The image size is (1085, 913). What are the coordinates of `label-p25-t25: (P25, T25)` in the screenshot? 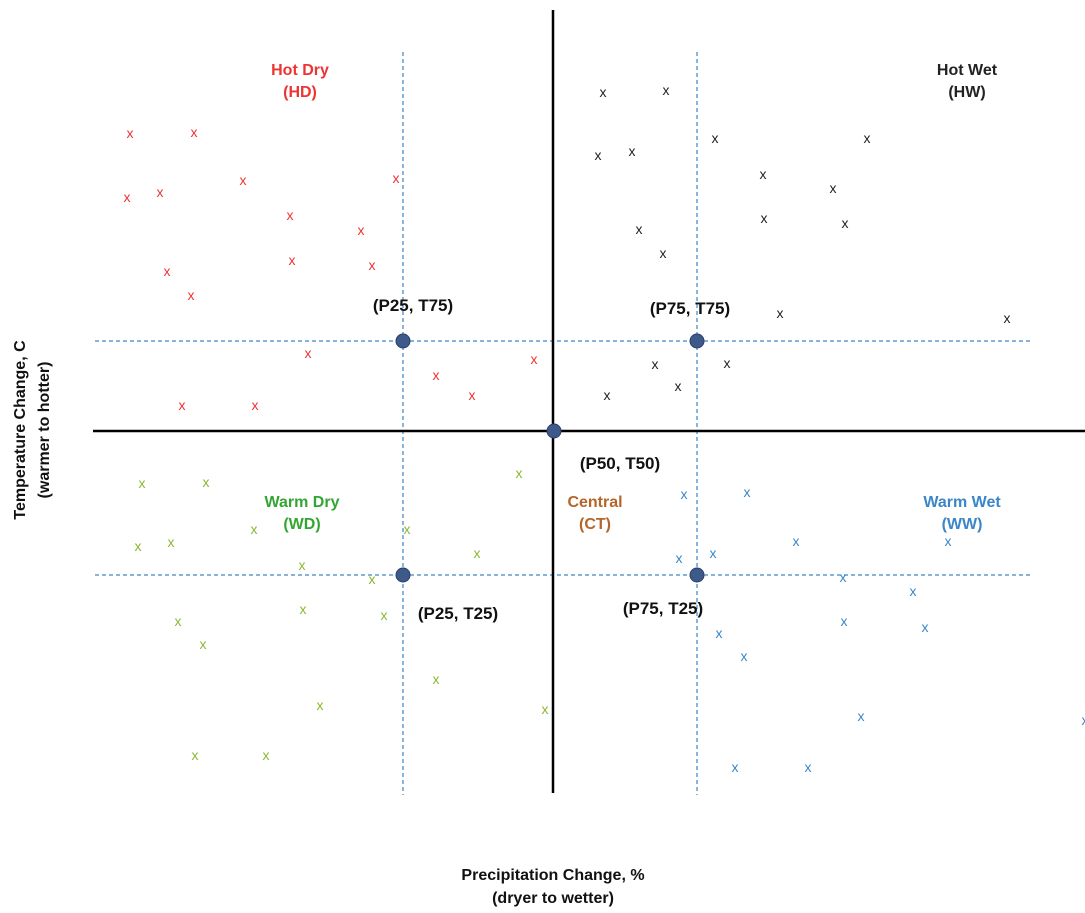 It's located at (458, 613).